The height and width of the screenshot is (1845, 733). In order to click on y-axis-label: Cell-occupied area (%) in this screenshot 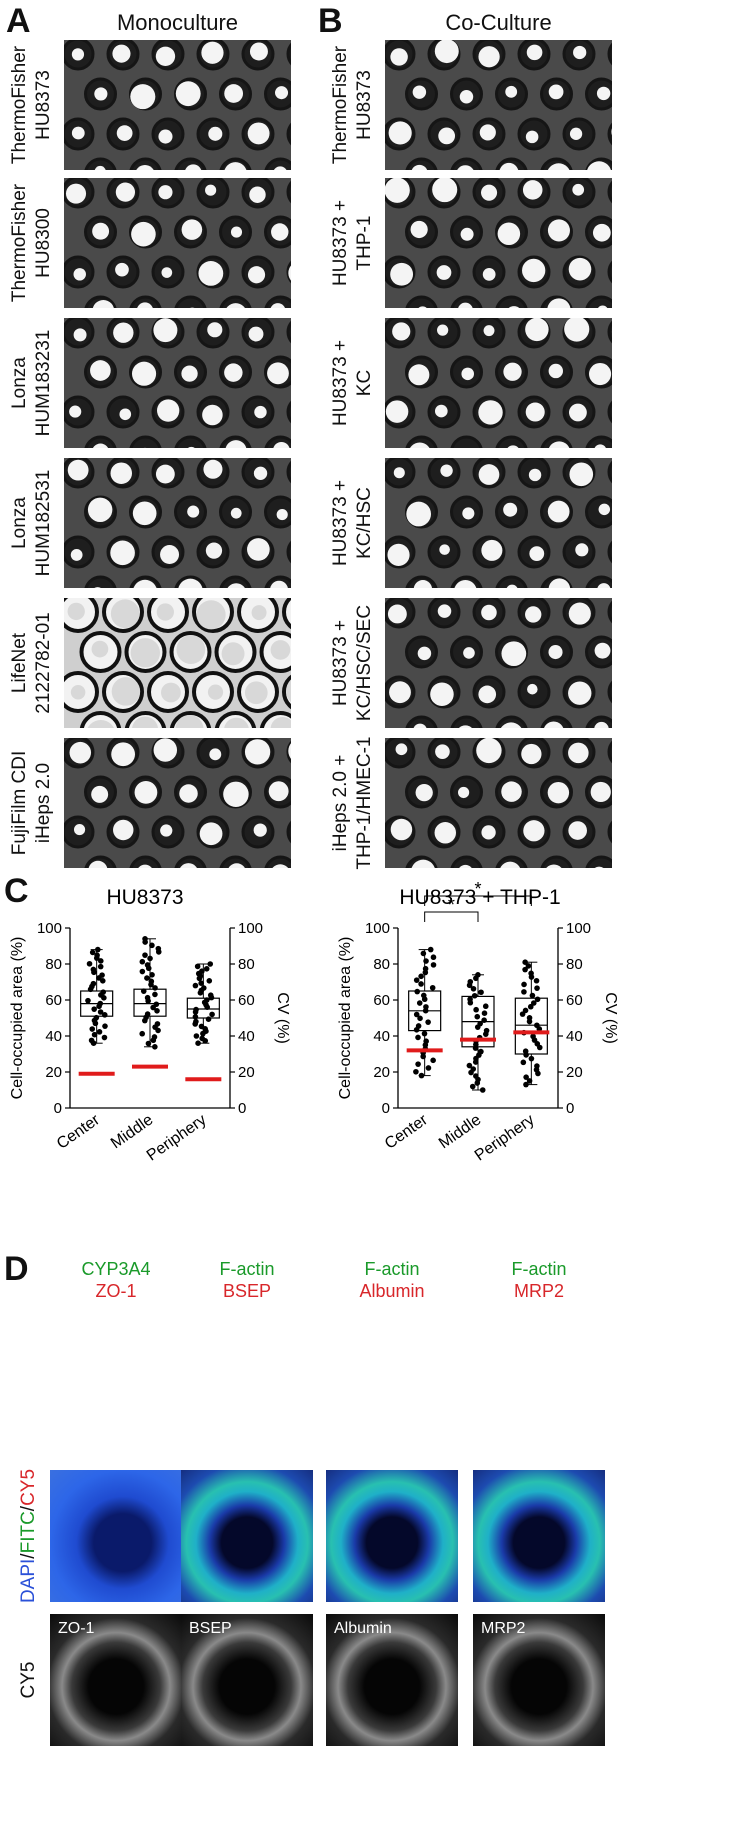, I will do `click(345, 1018)`.